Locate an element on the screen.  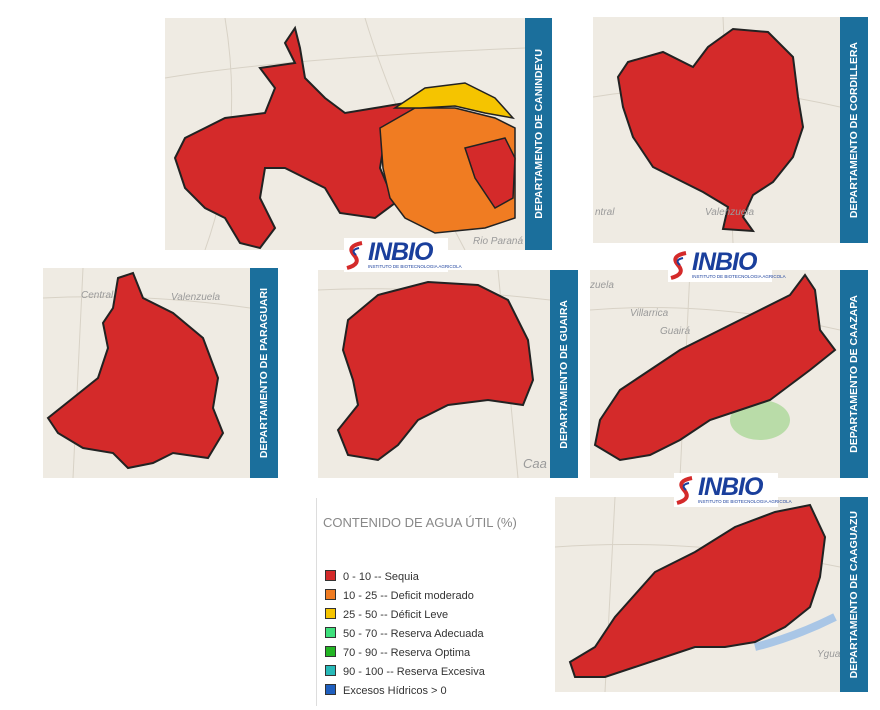
legend-label: 25 - 50 -- Déficit Leve is located at coordinates (396, 615).